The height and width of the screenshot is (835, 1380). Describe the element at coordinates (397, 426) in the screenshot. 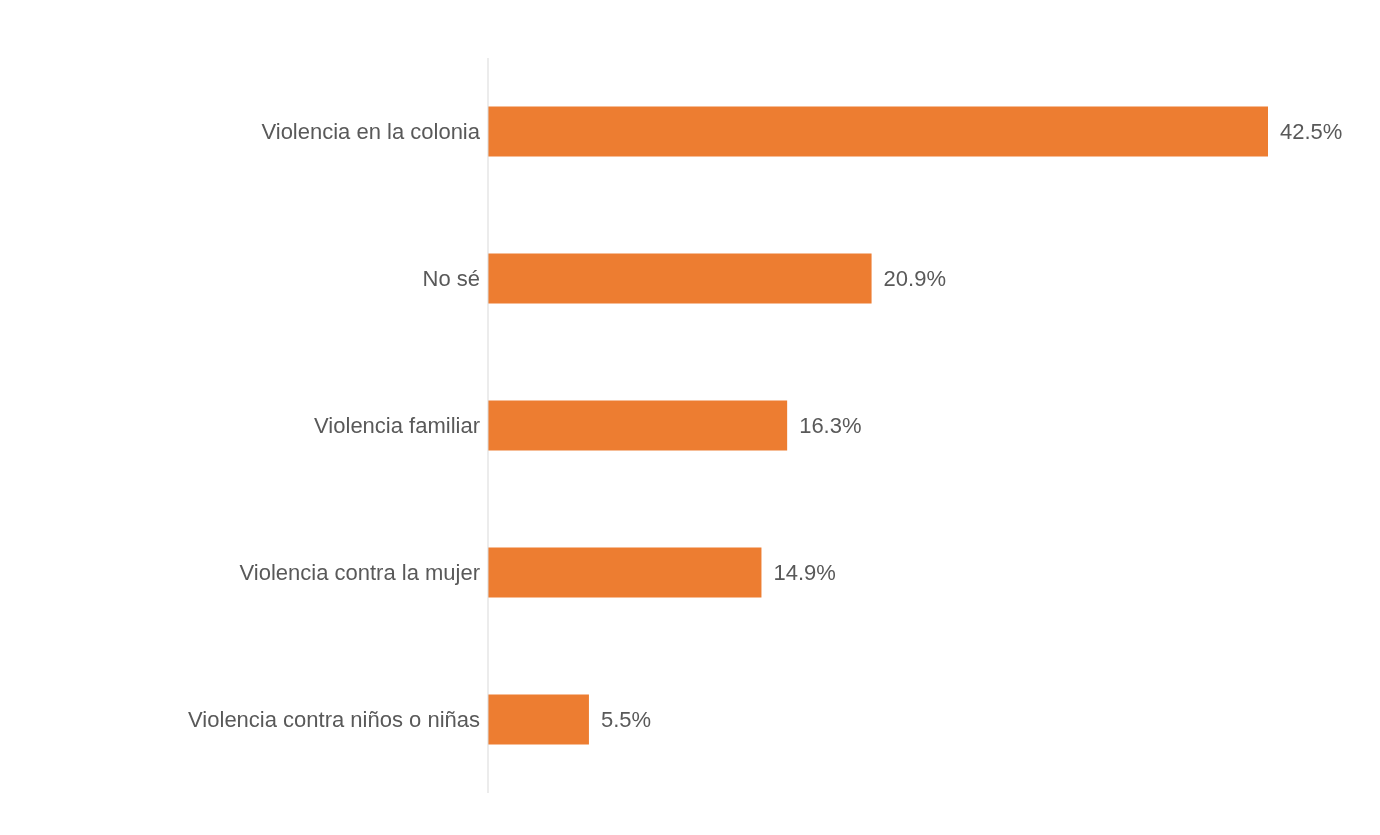

I see `y-tick-label: Violencia familiar` at that location.